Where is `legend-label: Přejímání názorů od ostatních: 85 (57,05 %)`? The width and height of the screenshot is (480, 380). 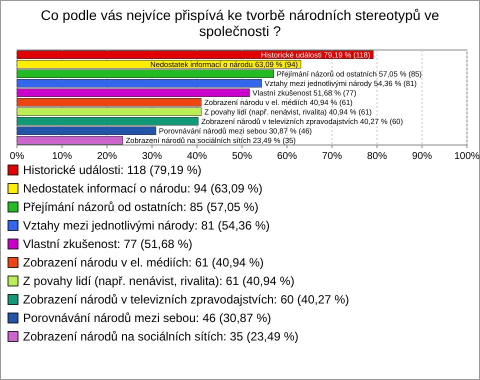
legend-label: Přejímání názorů od ostatních: 85 (57,05 %) is located at coordinates (140, 207).